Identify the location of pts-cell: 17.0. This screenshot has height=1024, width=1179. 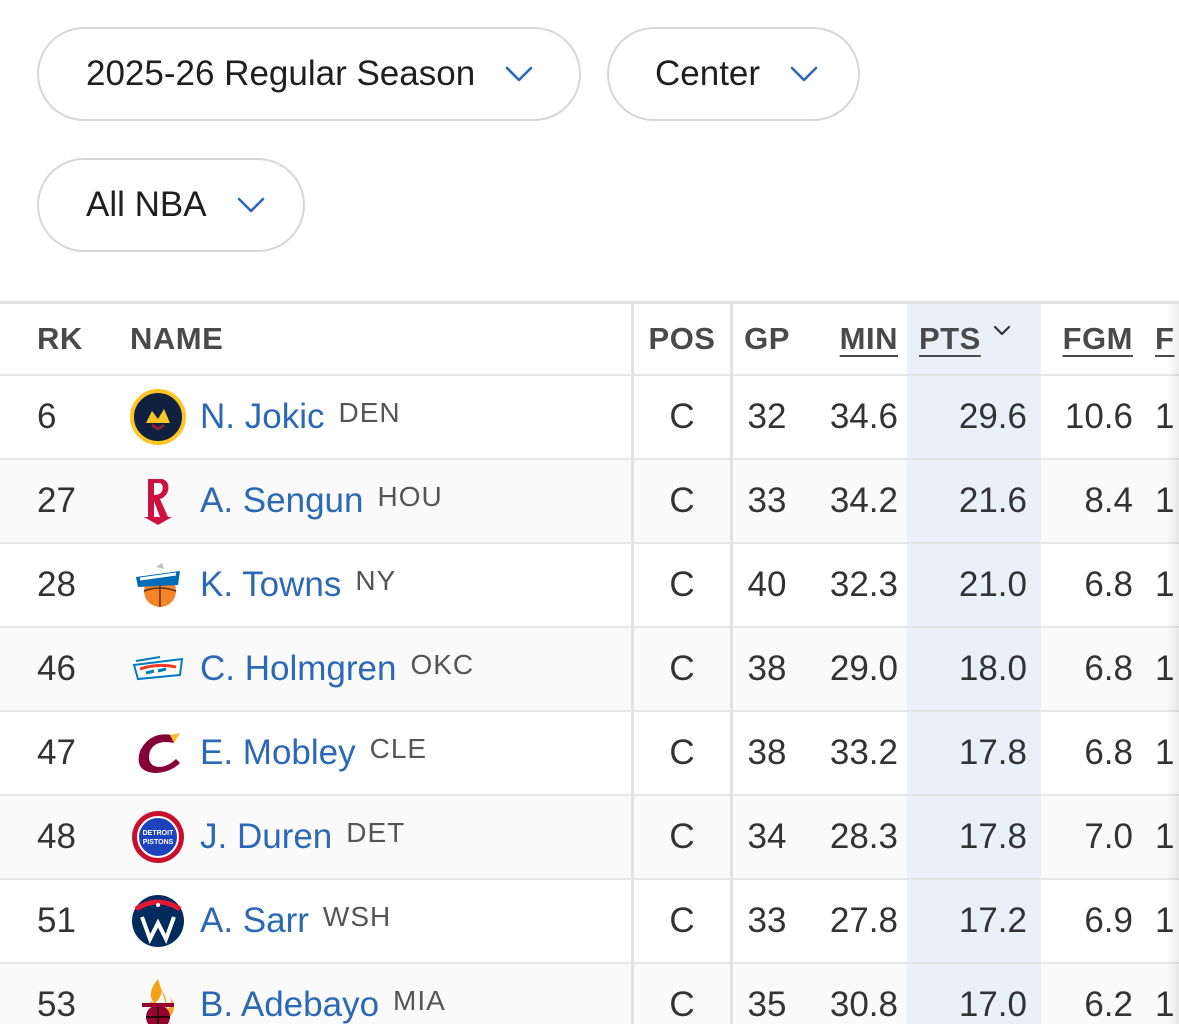
(974, 994).